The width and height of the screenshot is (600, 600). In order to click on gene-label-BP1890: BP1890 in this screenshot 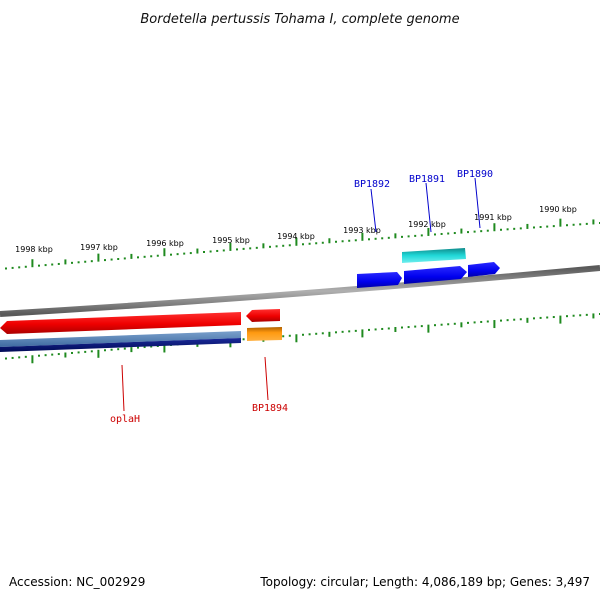, I will do `click(475, 174)`.